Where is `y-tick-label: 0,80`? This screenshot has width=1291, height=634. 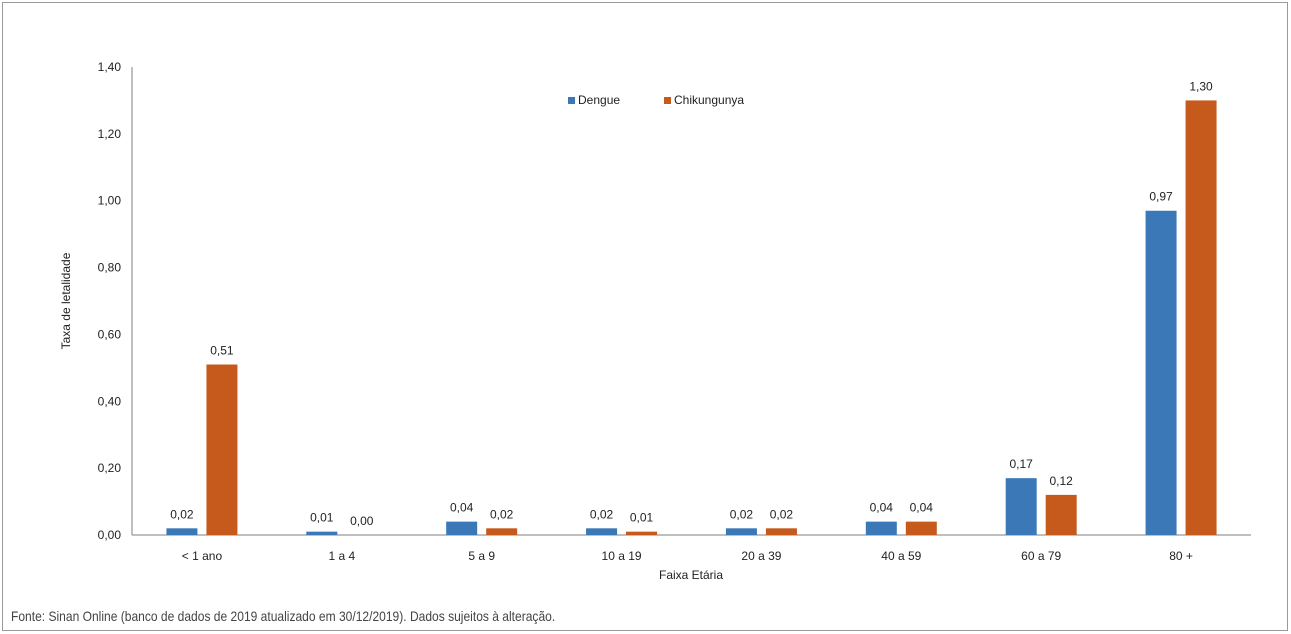
y-tick-label: 0,80 is located at coordinates (110, 268).